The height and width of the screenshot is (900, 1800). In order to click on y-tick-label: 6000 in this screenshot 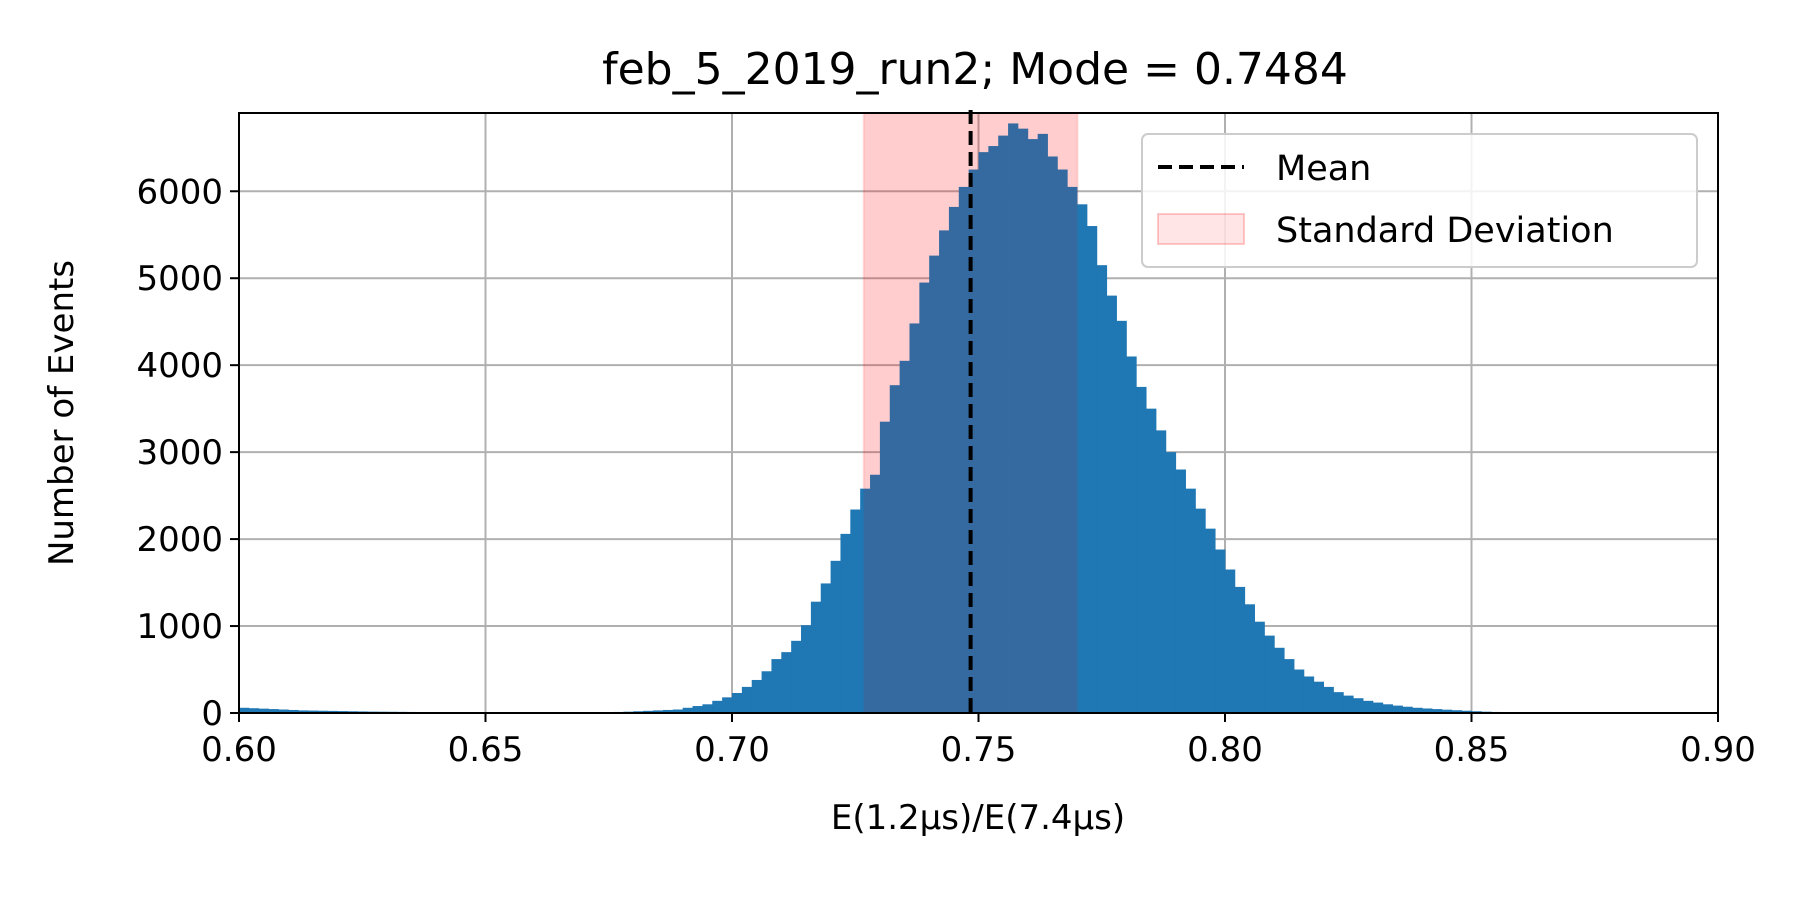, I will do `click(179, 192)`.